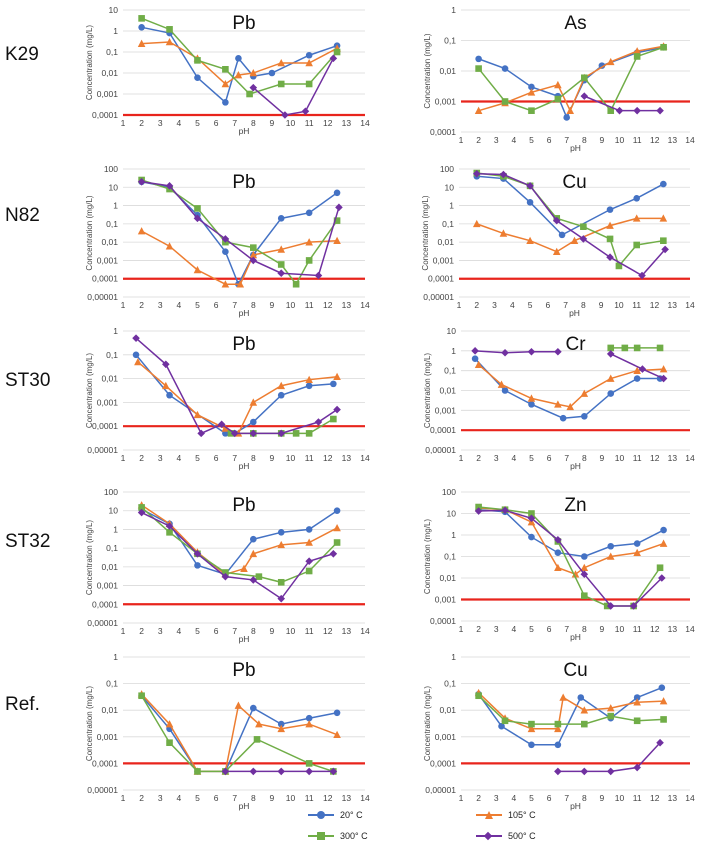 This screenshot has height=848, width=704. What do you see at coordinates (352, 824) in the screenshot?
I see `legend: 20° C 105° C 300° C 500° C` at bounding box center [352, 824].